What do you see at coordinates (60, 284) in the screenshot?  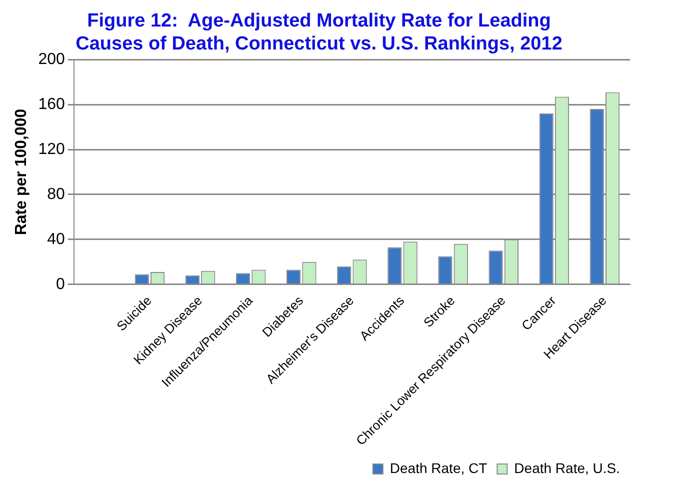 I see `y-tick-label: 0` at bounding box center [60, 284].